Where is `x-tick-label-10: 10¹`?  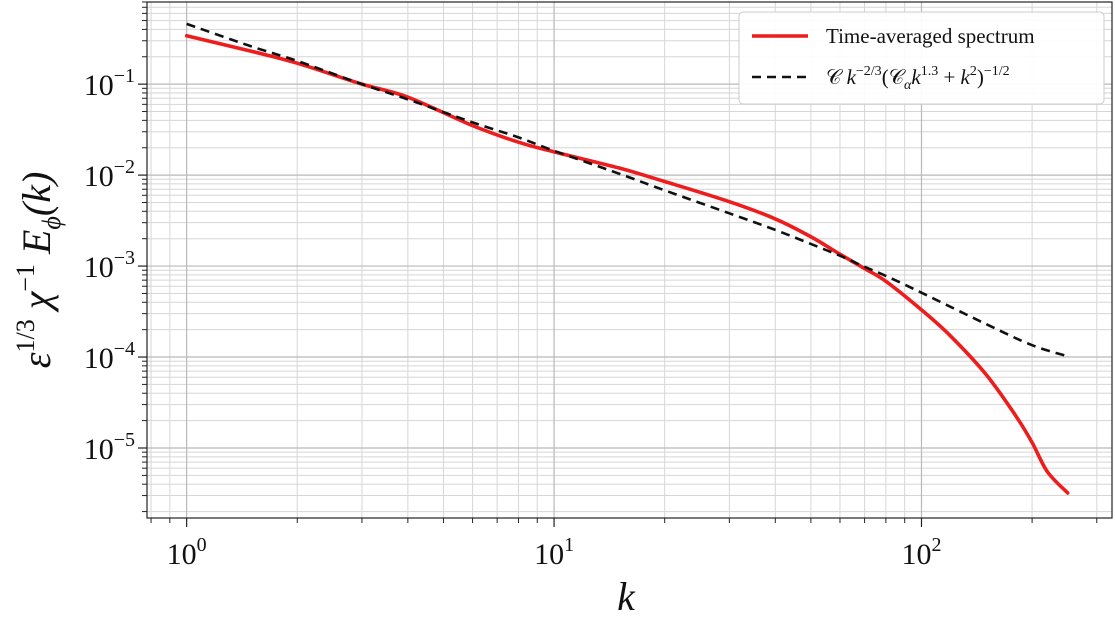 x-tick-label-10: 10¹ is located at coordinates (554, 552).